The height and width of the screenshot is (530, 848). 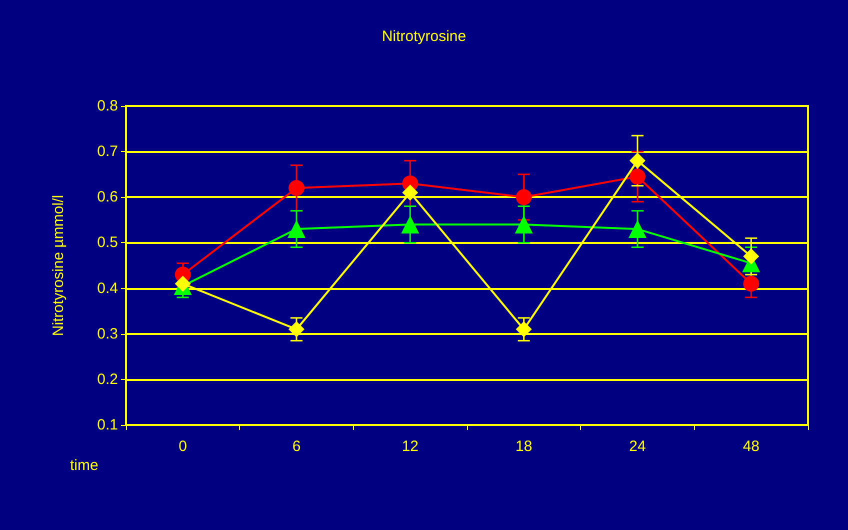 I want to click on y-tick-label: 0.8, so click(x=107, y=106).